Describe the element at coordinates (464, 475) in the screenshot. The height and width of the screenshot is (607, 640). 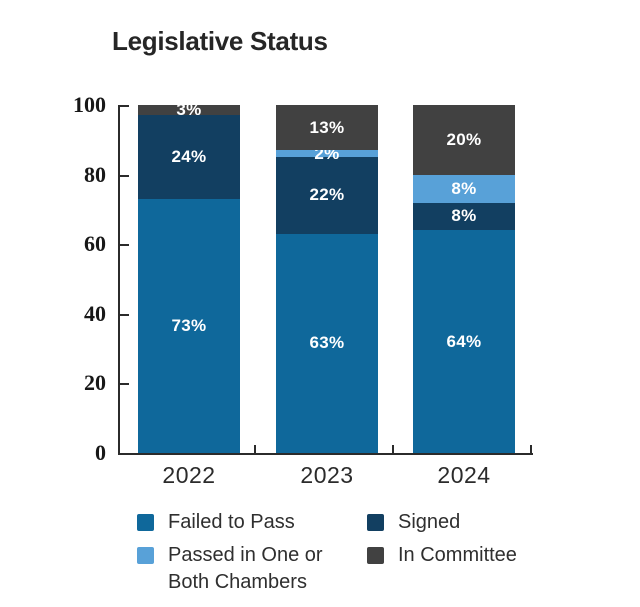
I see `x-tick-label: 2024` at that location.